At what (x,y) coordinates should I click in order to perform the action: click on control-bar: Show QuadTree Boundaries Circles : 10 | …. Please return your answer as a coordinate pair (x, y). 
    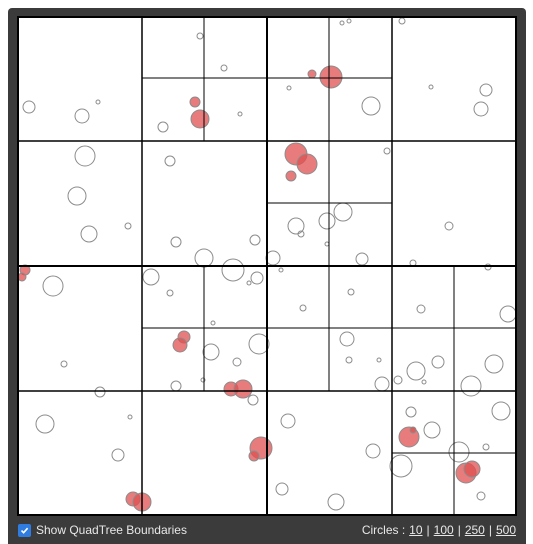
    Looking at the image, I should click on (267, 531).